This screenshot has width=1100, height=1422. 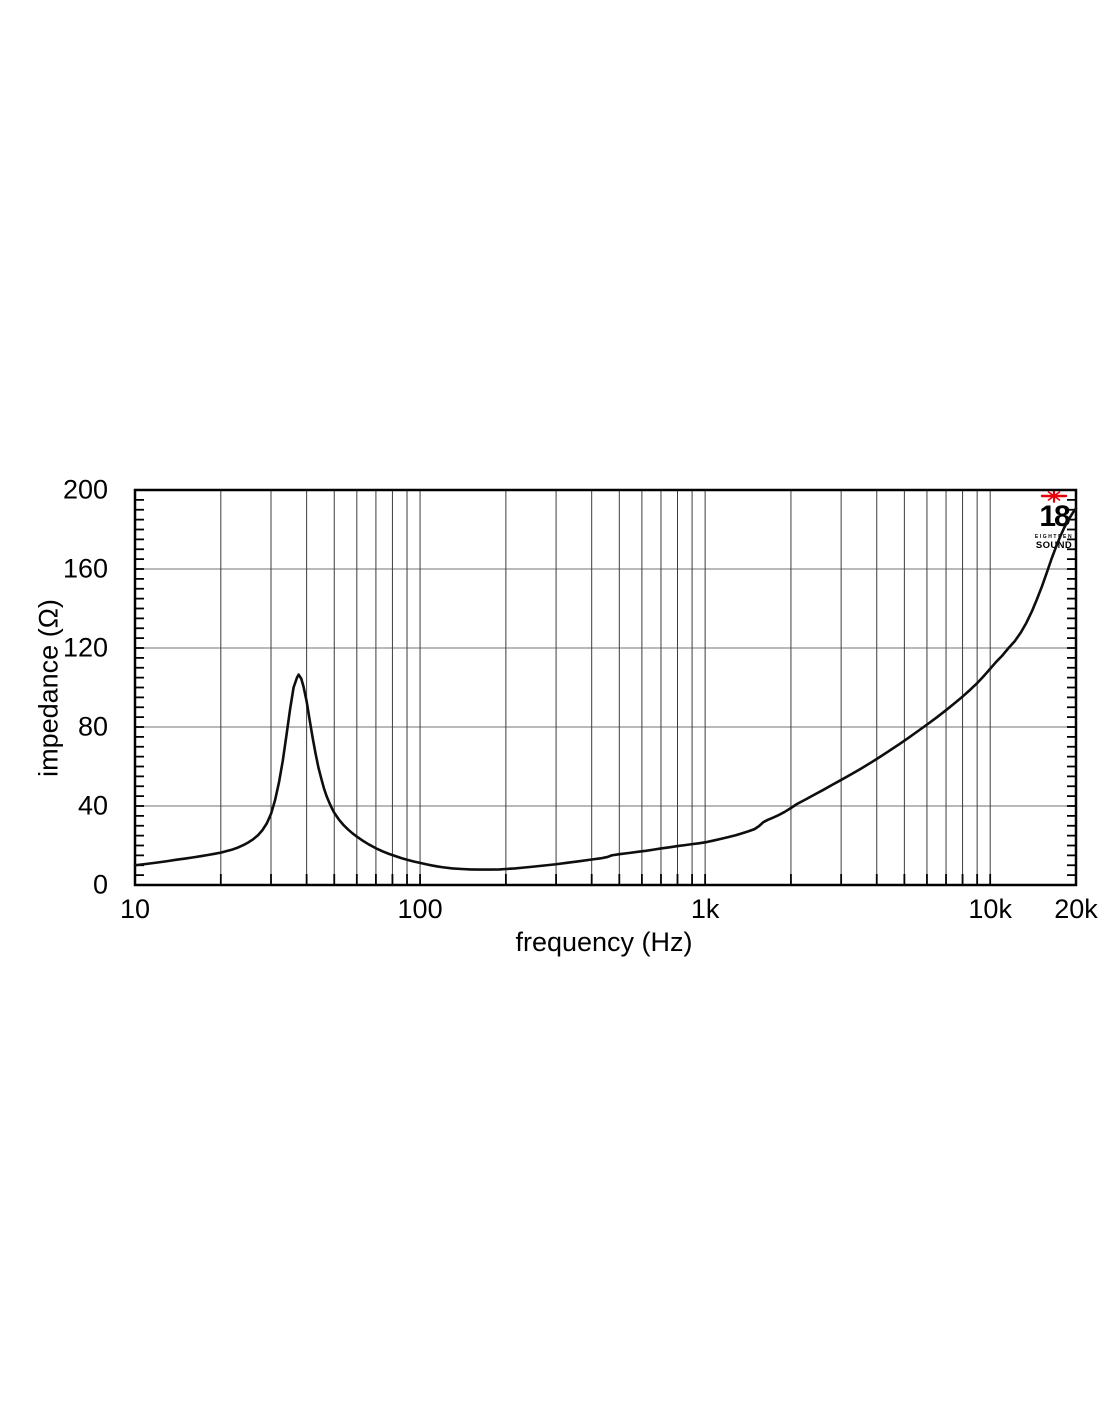 What do you see at coordinates (705, 909) in the screenshot?
I see `x-tick-label: 1k` at bounding box center [705, 909].